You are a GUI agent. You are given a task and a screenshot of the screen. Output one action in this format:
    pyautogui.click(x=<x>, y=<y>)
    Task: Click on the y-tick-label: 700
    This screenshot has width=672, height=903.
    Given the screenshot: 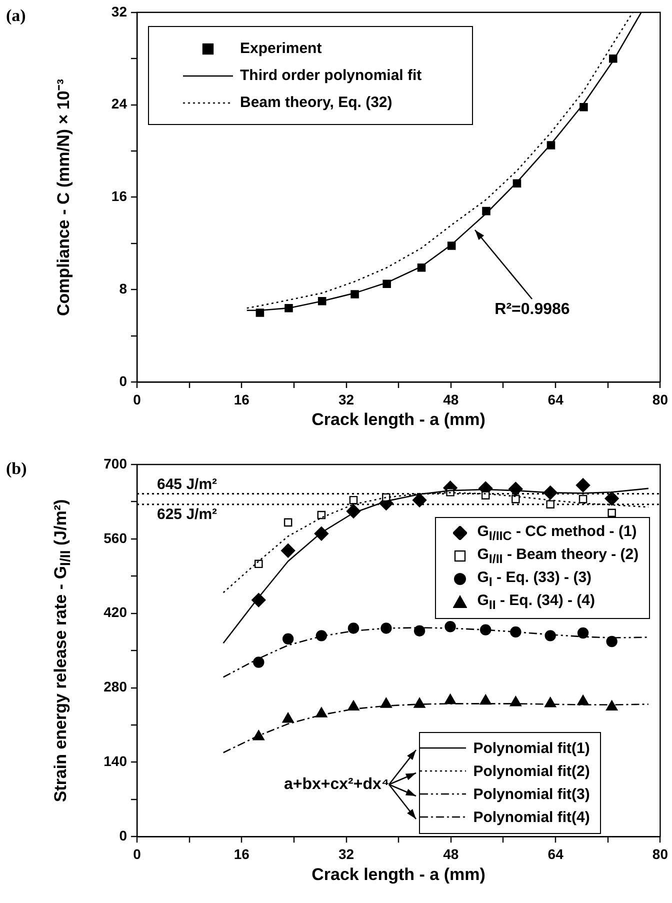 What is the action you would take?
    pyautogui.click(x=116, y=463)
    